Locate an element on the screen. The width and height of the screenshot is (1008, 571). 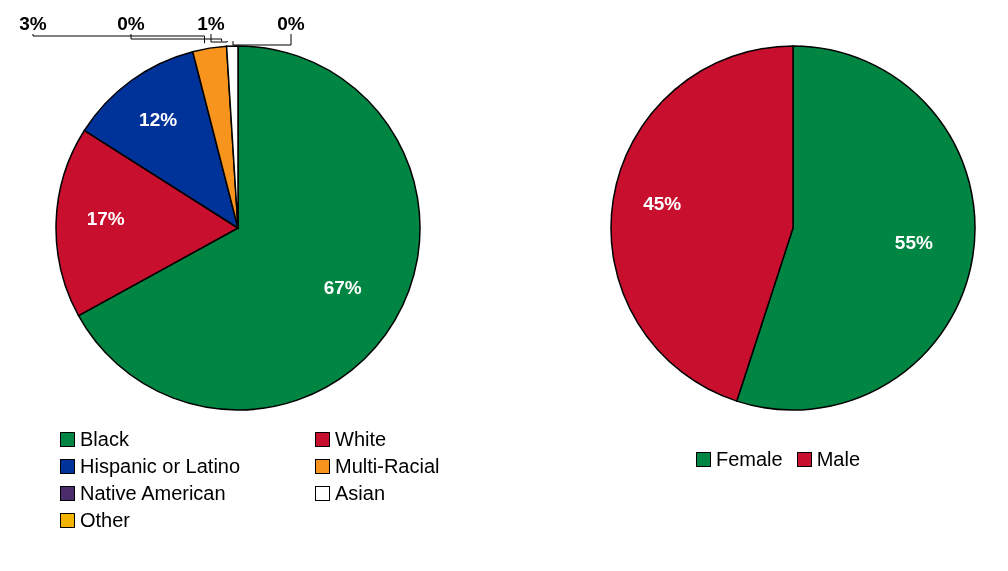
legend-label: White is located at coordinates (361, 439).